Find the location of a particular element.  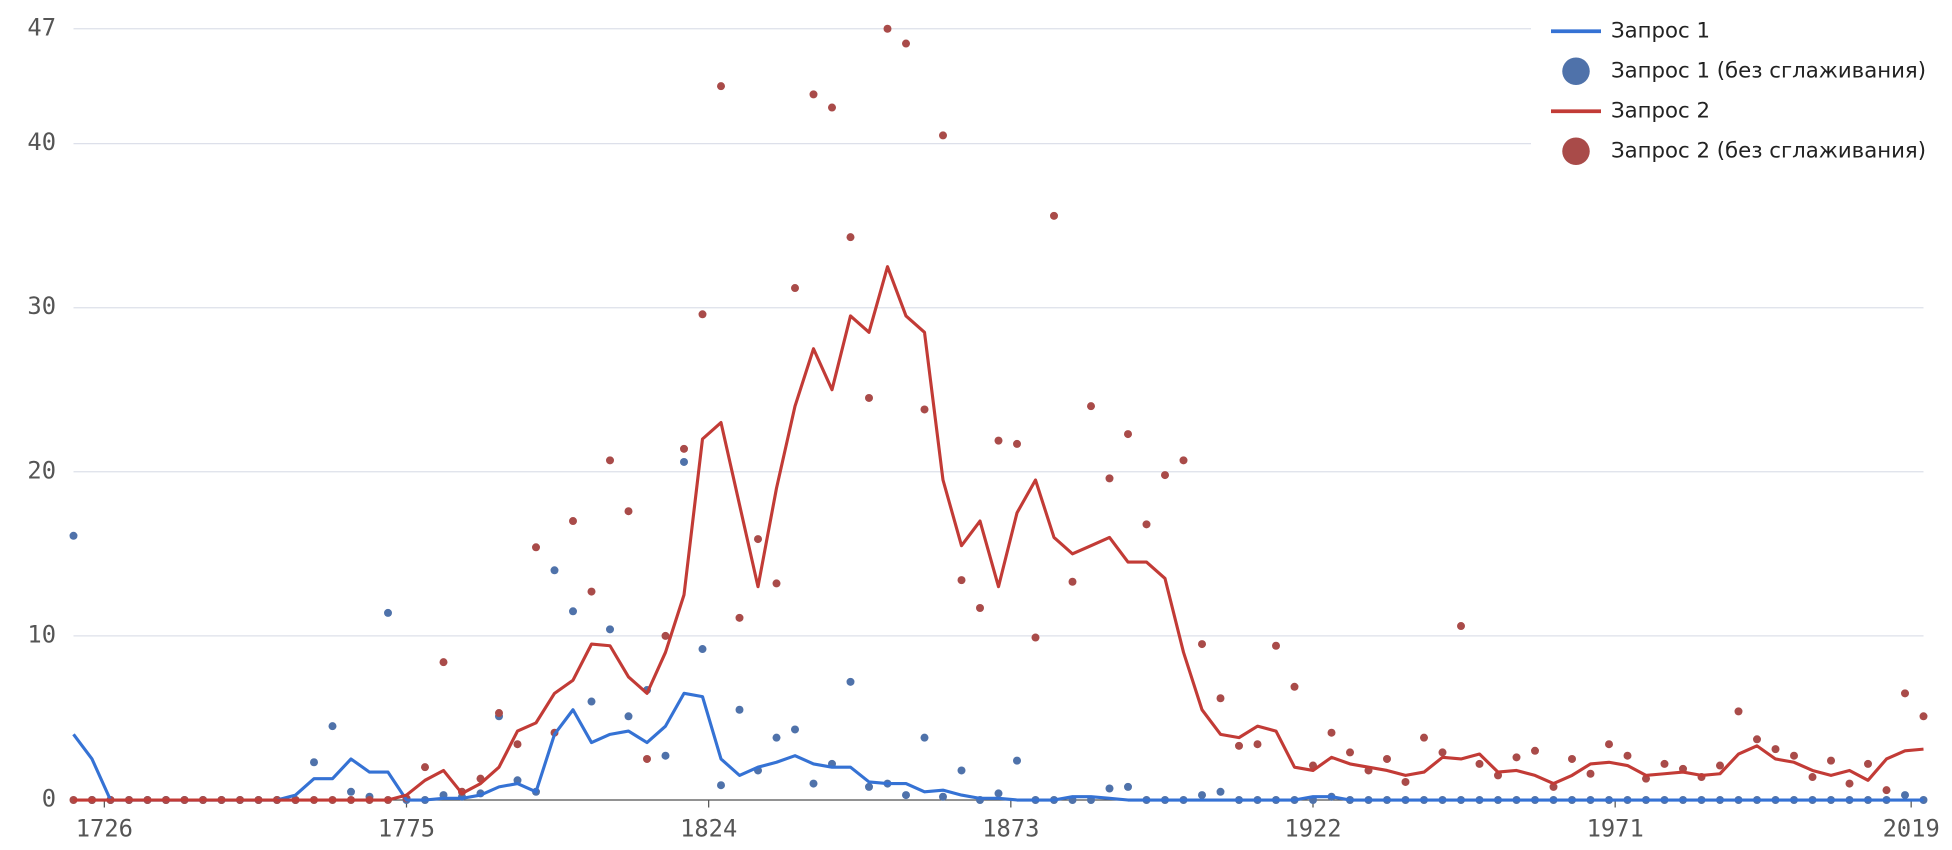

x-tick-label: 2019 is located at coordinates (1911, 829).